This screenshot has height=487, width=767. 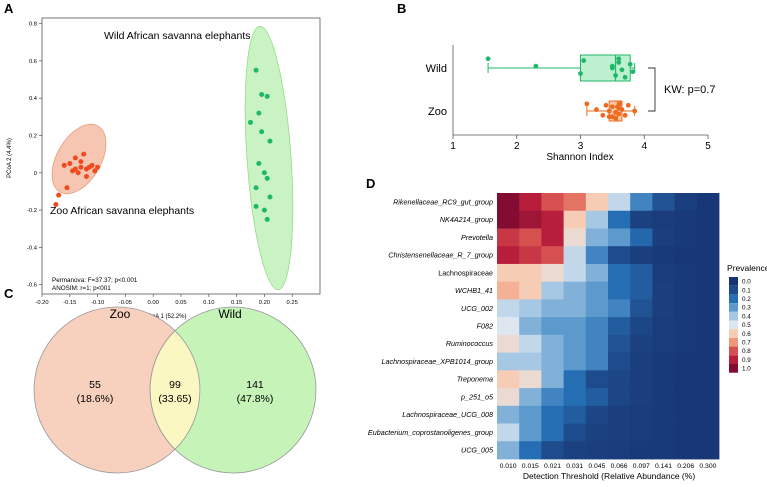 What do you see at coordinates (292, 303) in the screenshot?
I see `pcoa-x-tick-label: 0.25` at bounding box center [292, 303].